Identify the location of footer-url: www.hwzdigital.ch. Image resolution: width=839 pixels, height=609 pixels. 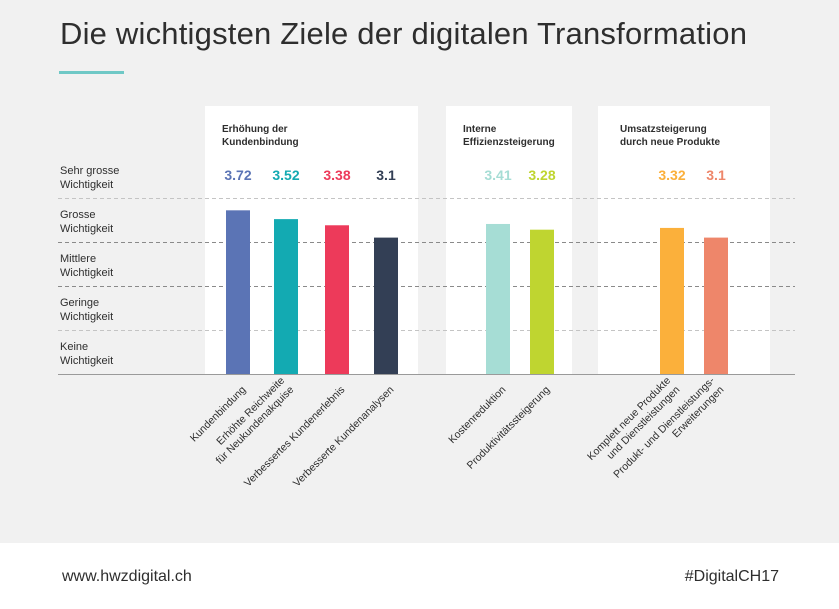
(127, 576).